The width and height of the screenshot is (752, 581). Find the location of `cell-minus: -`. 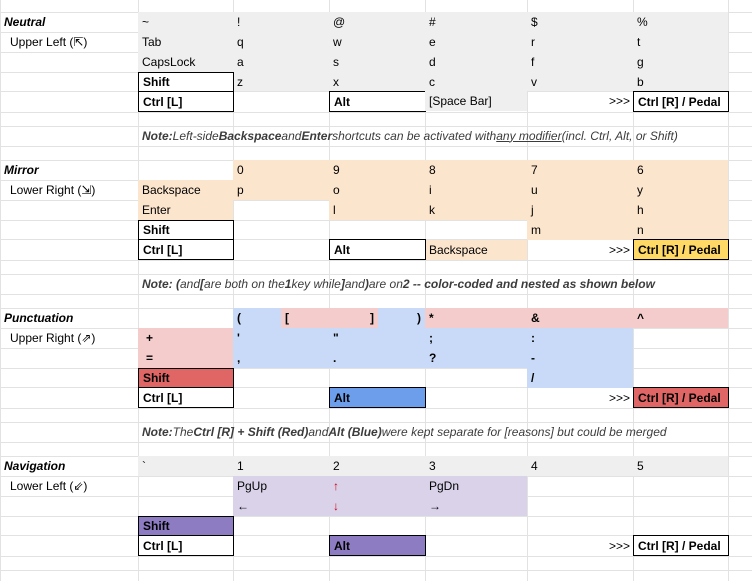

cell-minus: - is located at coordinates (533, 358).